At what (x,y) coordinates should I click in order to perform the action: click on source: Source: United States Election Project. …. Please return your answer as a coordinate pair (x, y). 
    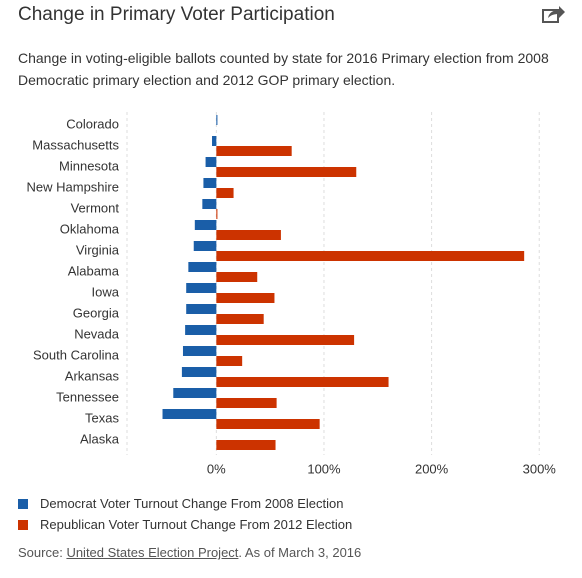
    Looking at the image, I should click on (189, 552).